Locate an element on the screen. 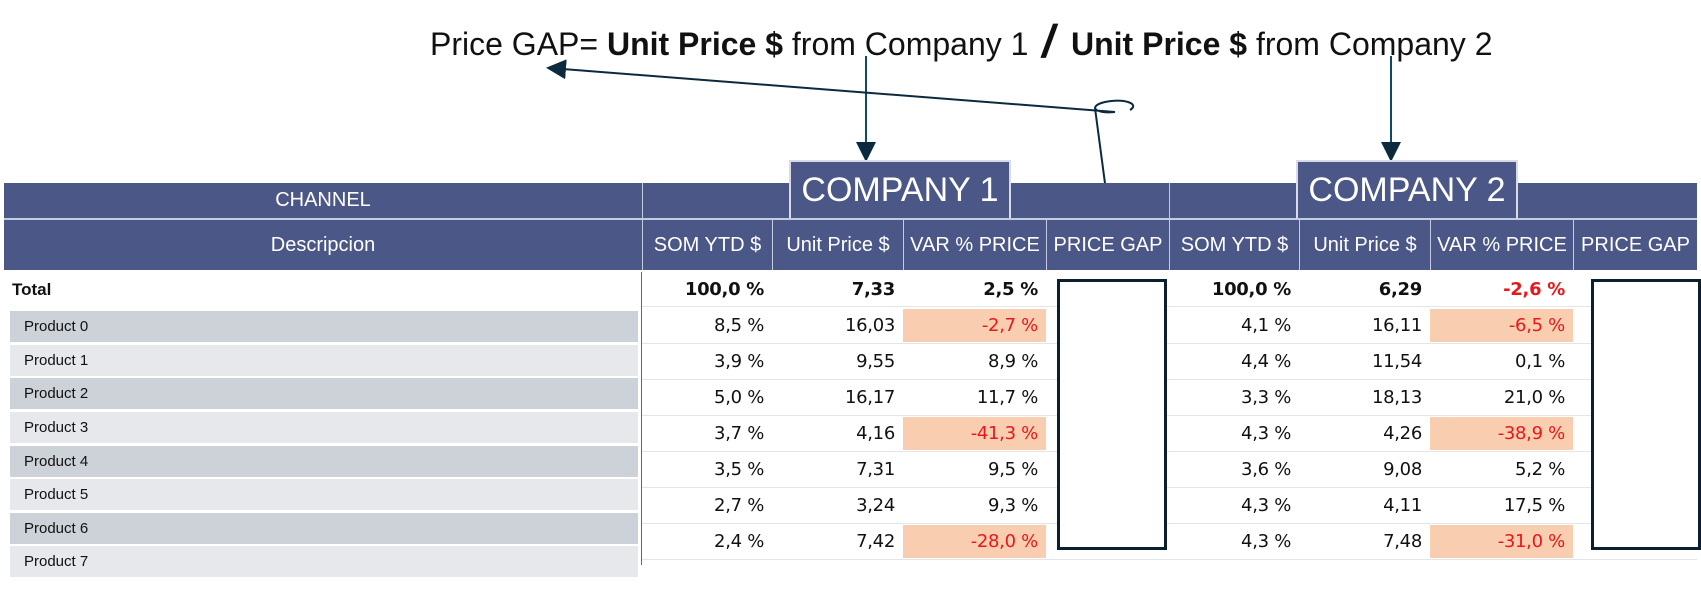 The height and width of the screenshot is (594, 1701). r4-c2-var: 5,2 % is located at coordinates (1540, 469).